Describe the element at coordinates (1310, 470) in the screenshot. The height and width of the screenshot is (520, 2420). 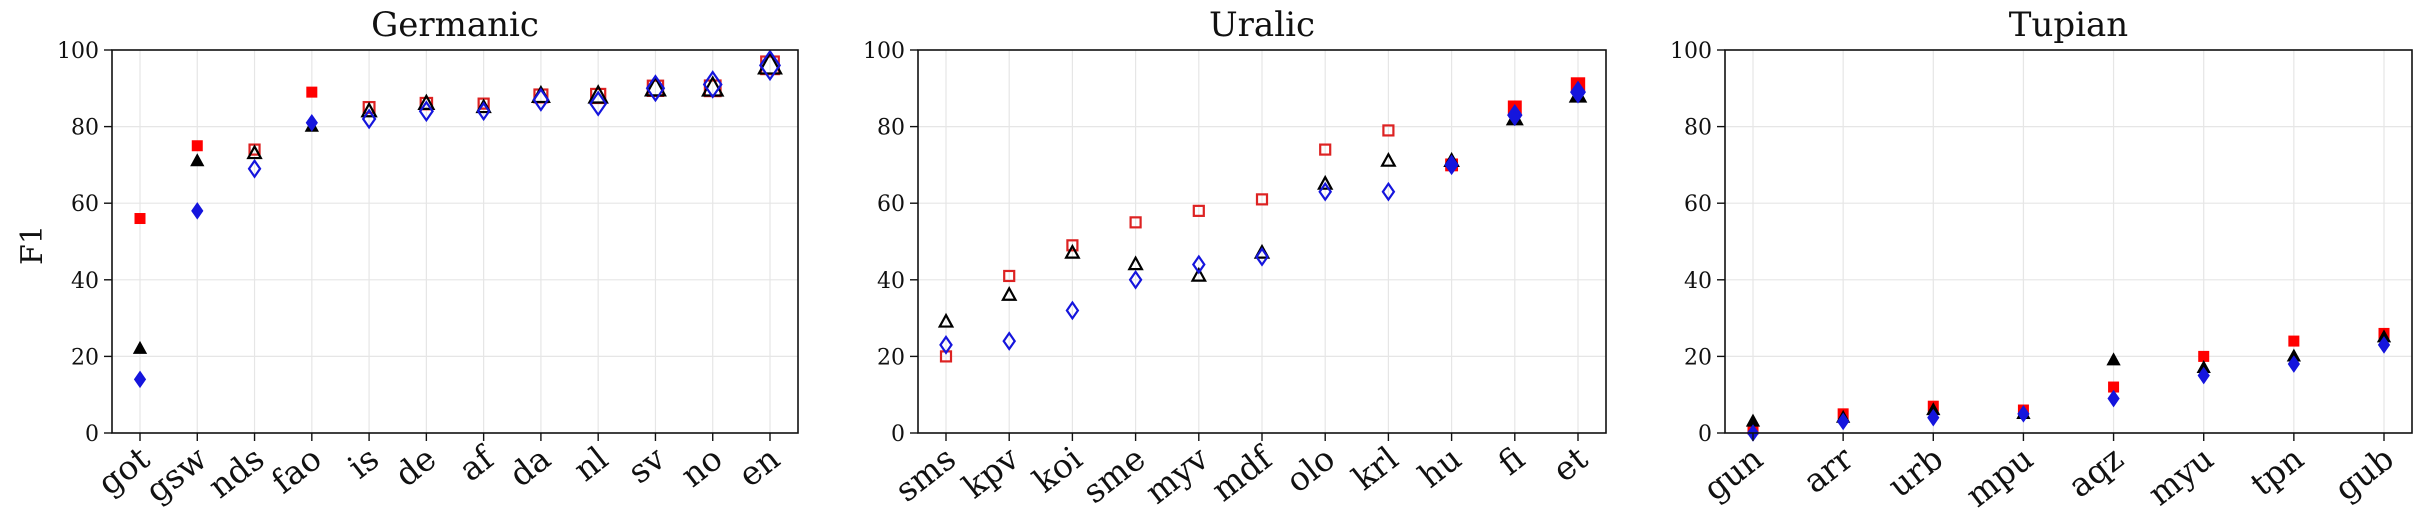
I see `x-tick-label-olo: olo` at that location.